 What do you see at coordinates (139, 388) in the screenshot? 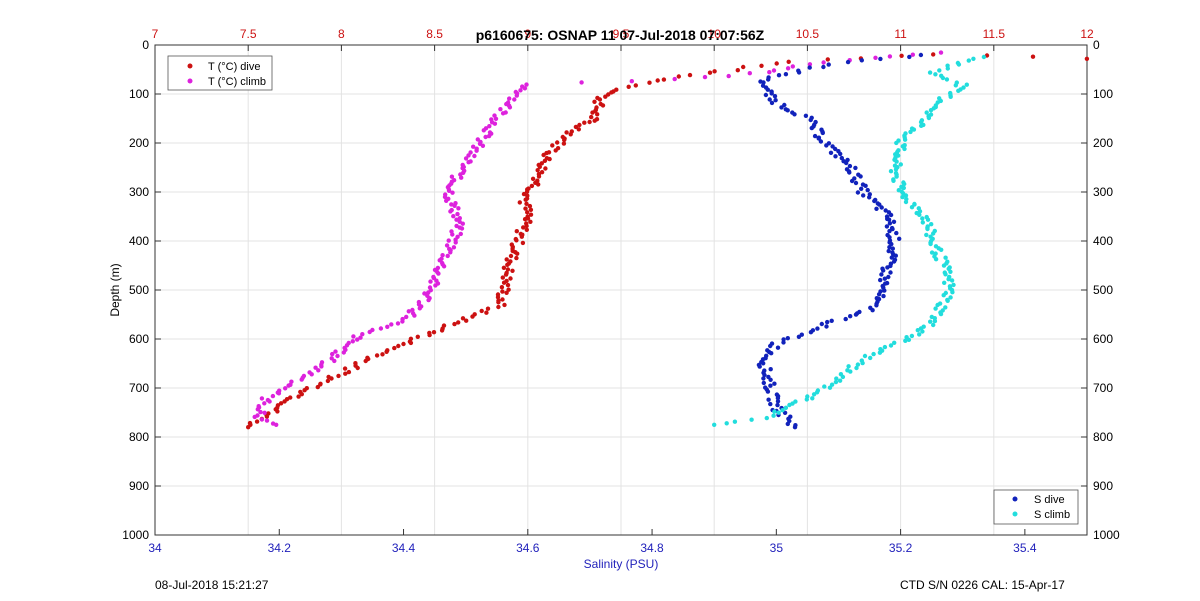
I see `y-tick-label: 700` at bounding box center [139, 388].